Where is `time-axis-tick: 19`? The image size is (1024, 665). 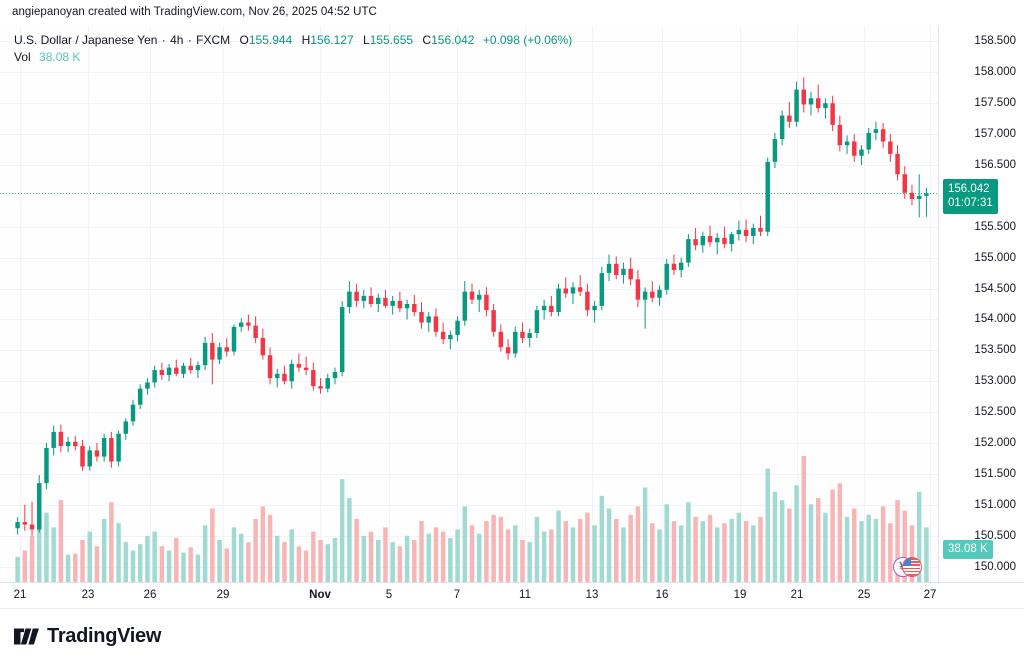
time-axis-tick: 19 is located at coordinates (740, 595).